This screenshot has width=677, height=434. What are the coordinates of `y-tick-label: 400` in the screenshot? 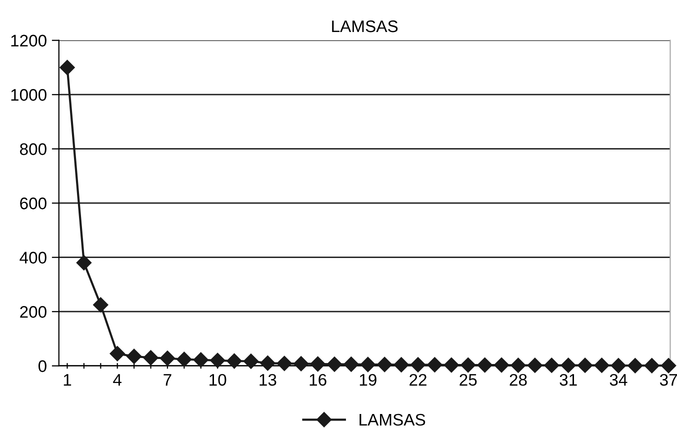 It's located at (33, 258).